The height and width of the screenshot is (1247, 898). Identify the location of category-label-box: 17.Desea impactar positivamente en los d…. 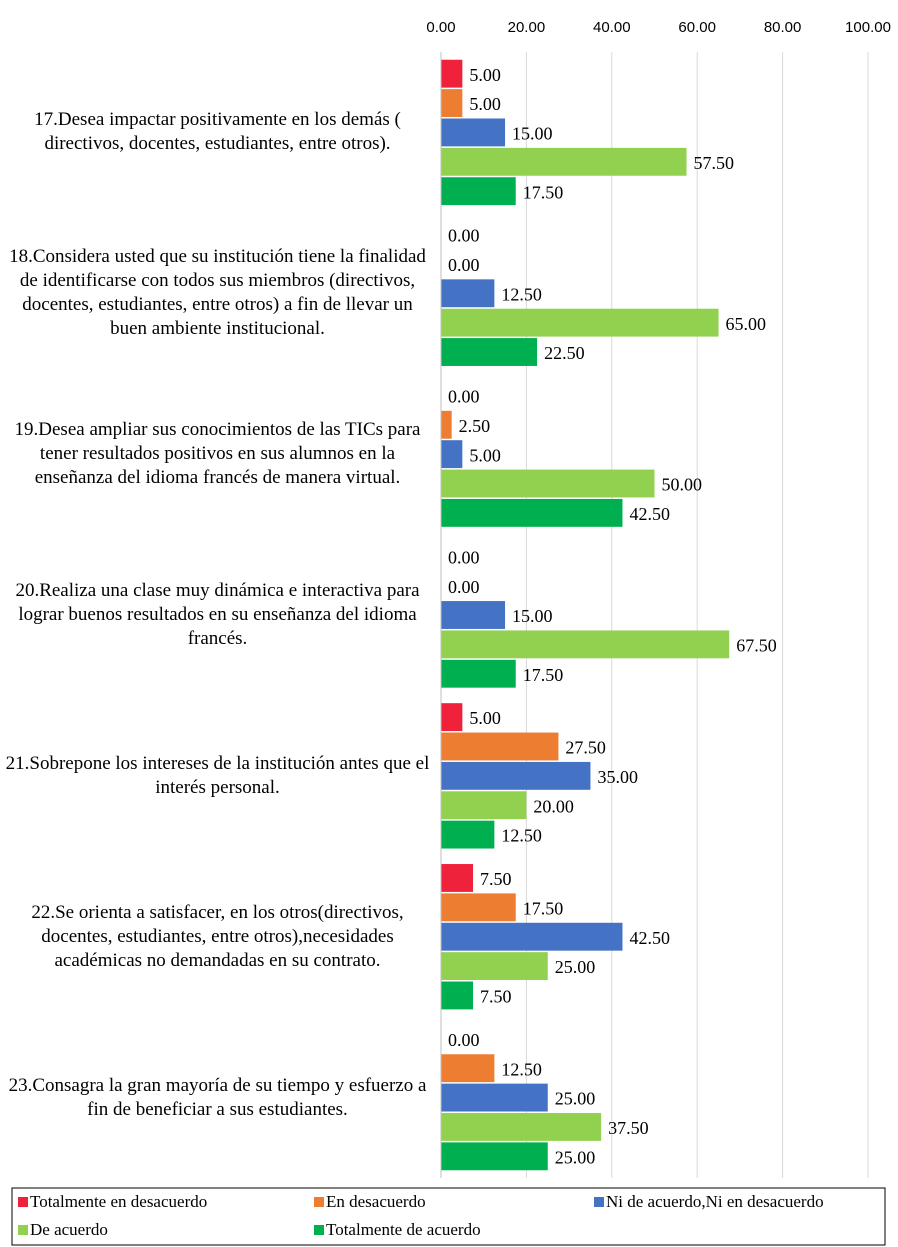
(217, 132).